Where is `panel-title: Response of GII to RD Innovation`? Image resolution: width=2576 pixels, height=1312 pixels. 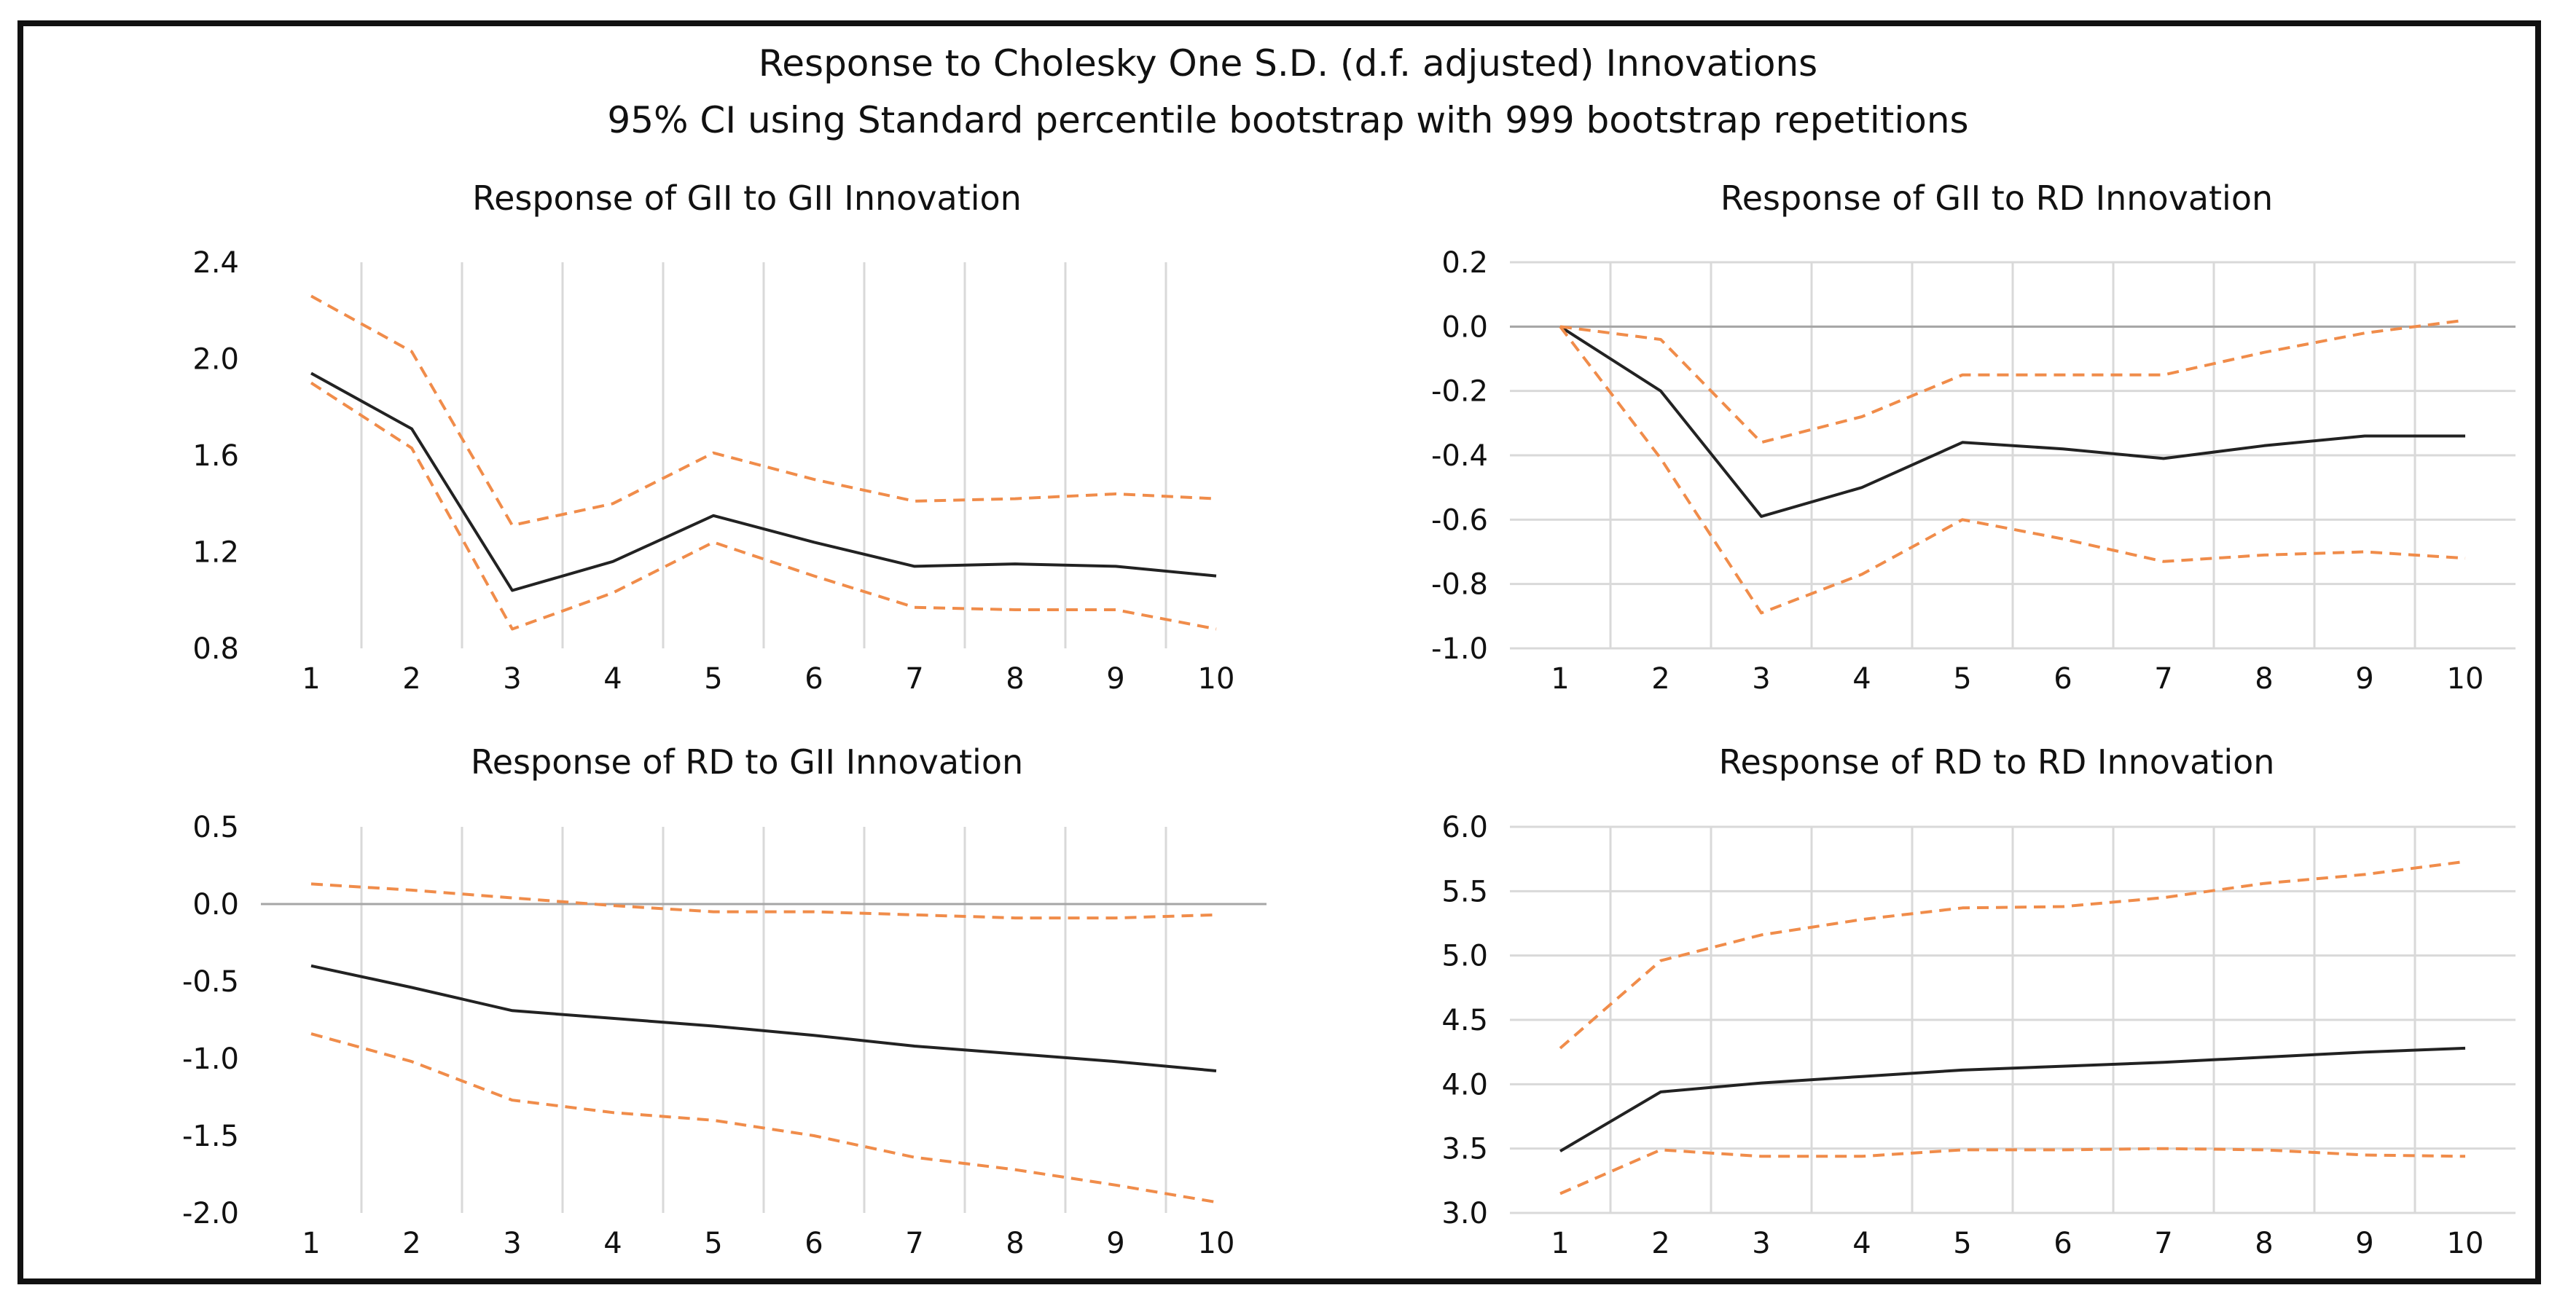 panel-title: Response of GII to RD Innovation is located at coordinates (1996, 198).